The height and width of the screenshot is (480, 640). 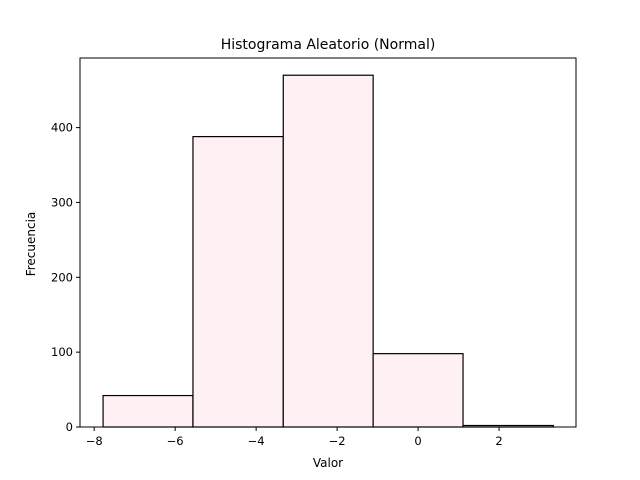 What do you see at coordinates (62, 128) in the screenshot?
I see `y-tick-label: 400` at bounding box center [62, 128].